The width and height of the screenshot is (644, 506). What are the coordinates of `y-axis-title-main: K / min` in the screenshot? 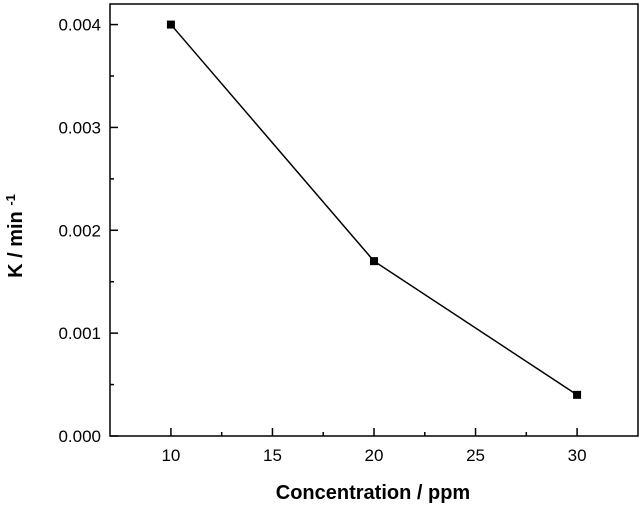 It's located at (16, 244).